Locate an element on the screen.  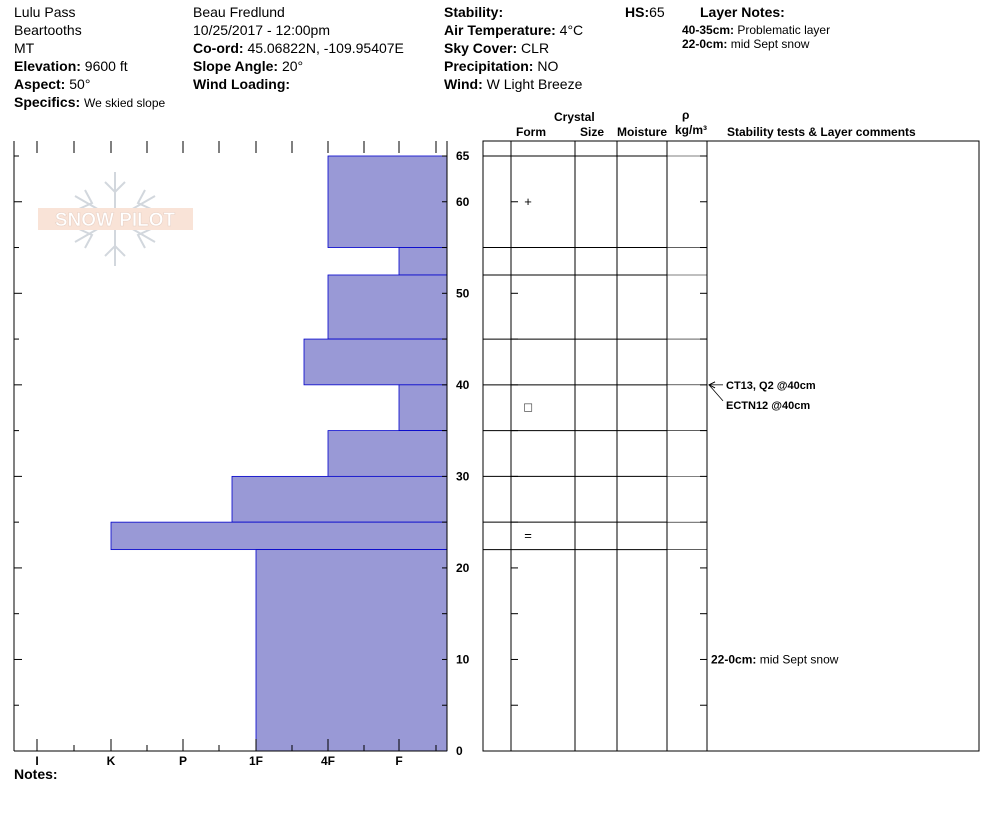
state: MT is located at coordinates (24, 48).